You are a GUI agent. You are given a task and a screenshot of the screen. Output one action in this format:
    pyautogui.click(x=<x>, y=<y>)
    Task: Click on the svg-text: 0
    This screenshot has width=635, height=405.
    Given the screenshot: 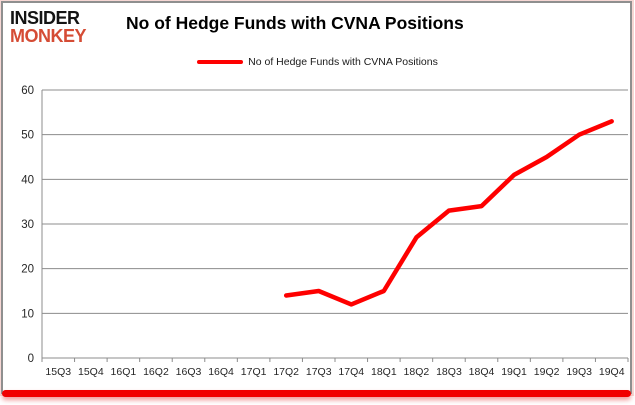 What is the action you would take?
    pyautogui.click(x=31, y=359)
    